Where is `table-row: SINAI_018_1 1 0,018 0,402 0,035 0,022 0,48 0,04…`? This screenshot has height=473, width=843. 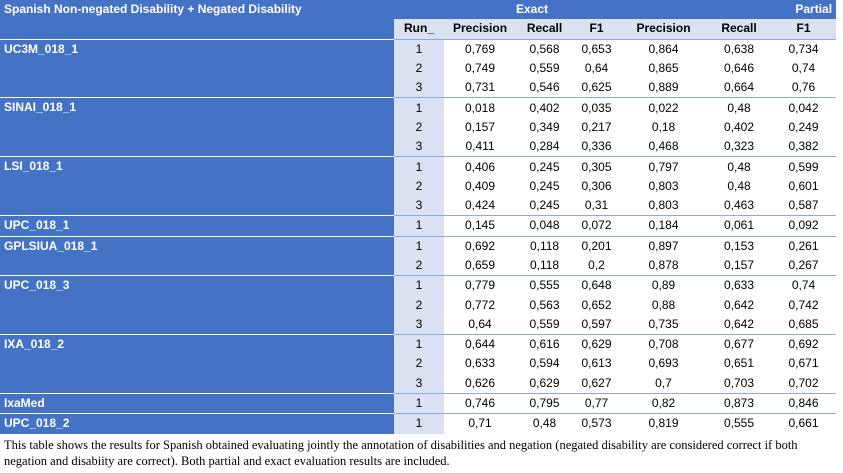
table-row: SINAI_018_1 1 0,018 0,402 0,035 0,022 0,48 0,04… is located at coordinates (418, 127).